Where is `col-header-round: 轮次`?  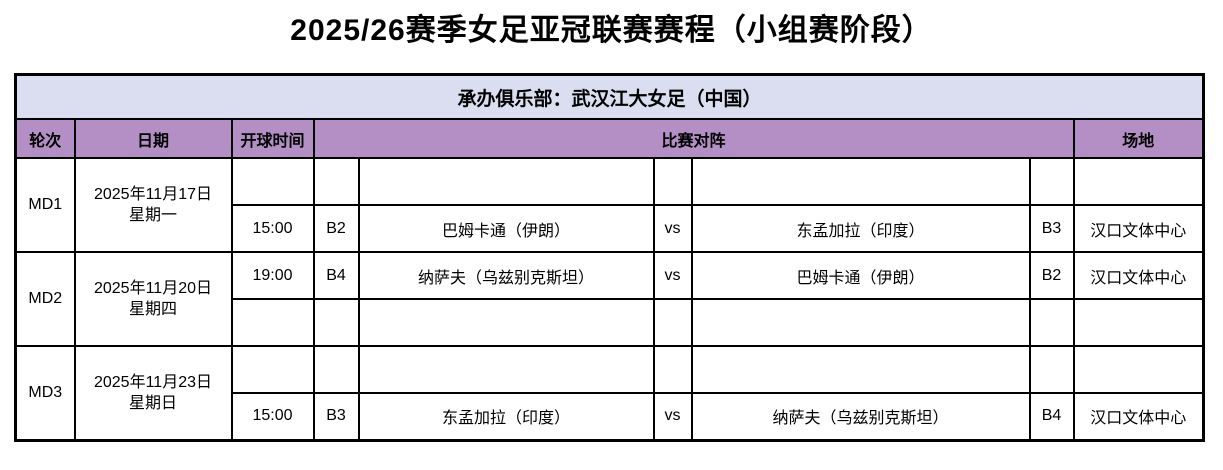 col-header-round: 轮次 is located at coordinates (45, 138).